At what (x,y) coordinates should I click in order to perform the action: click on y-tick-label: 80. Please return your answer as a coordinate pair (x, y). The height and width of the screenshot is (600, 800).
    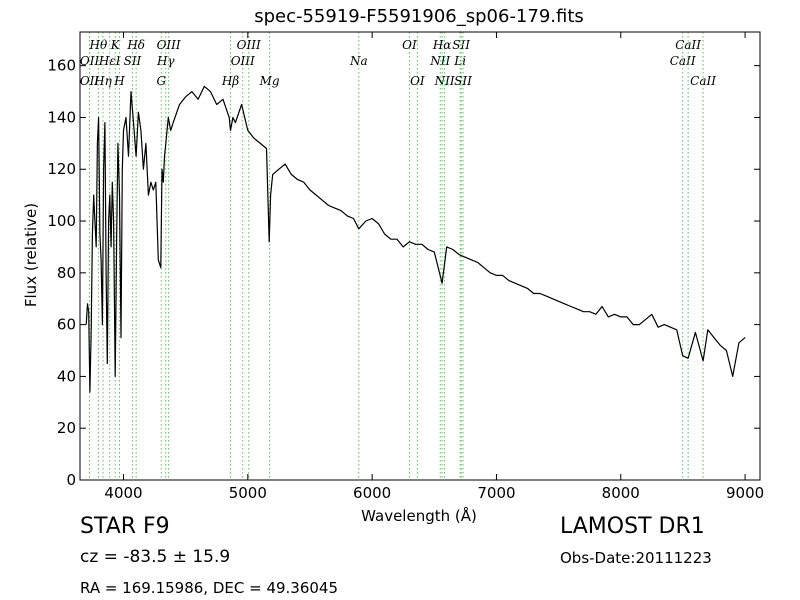
    Looking at the image, I should click on (66, 273).